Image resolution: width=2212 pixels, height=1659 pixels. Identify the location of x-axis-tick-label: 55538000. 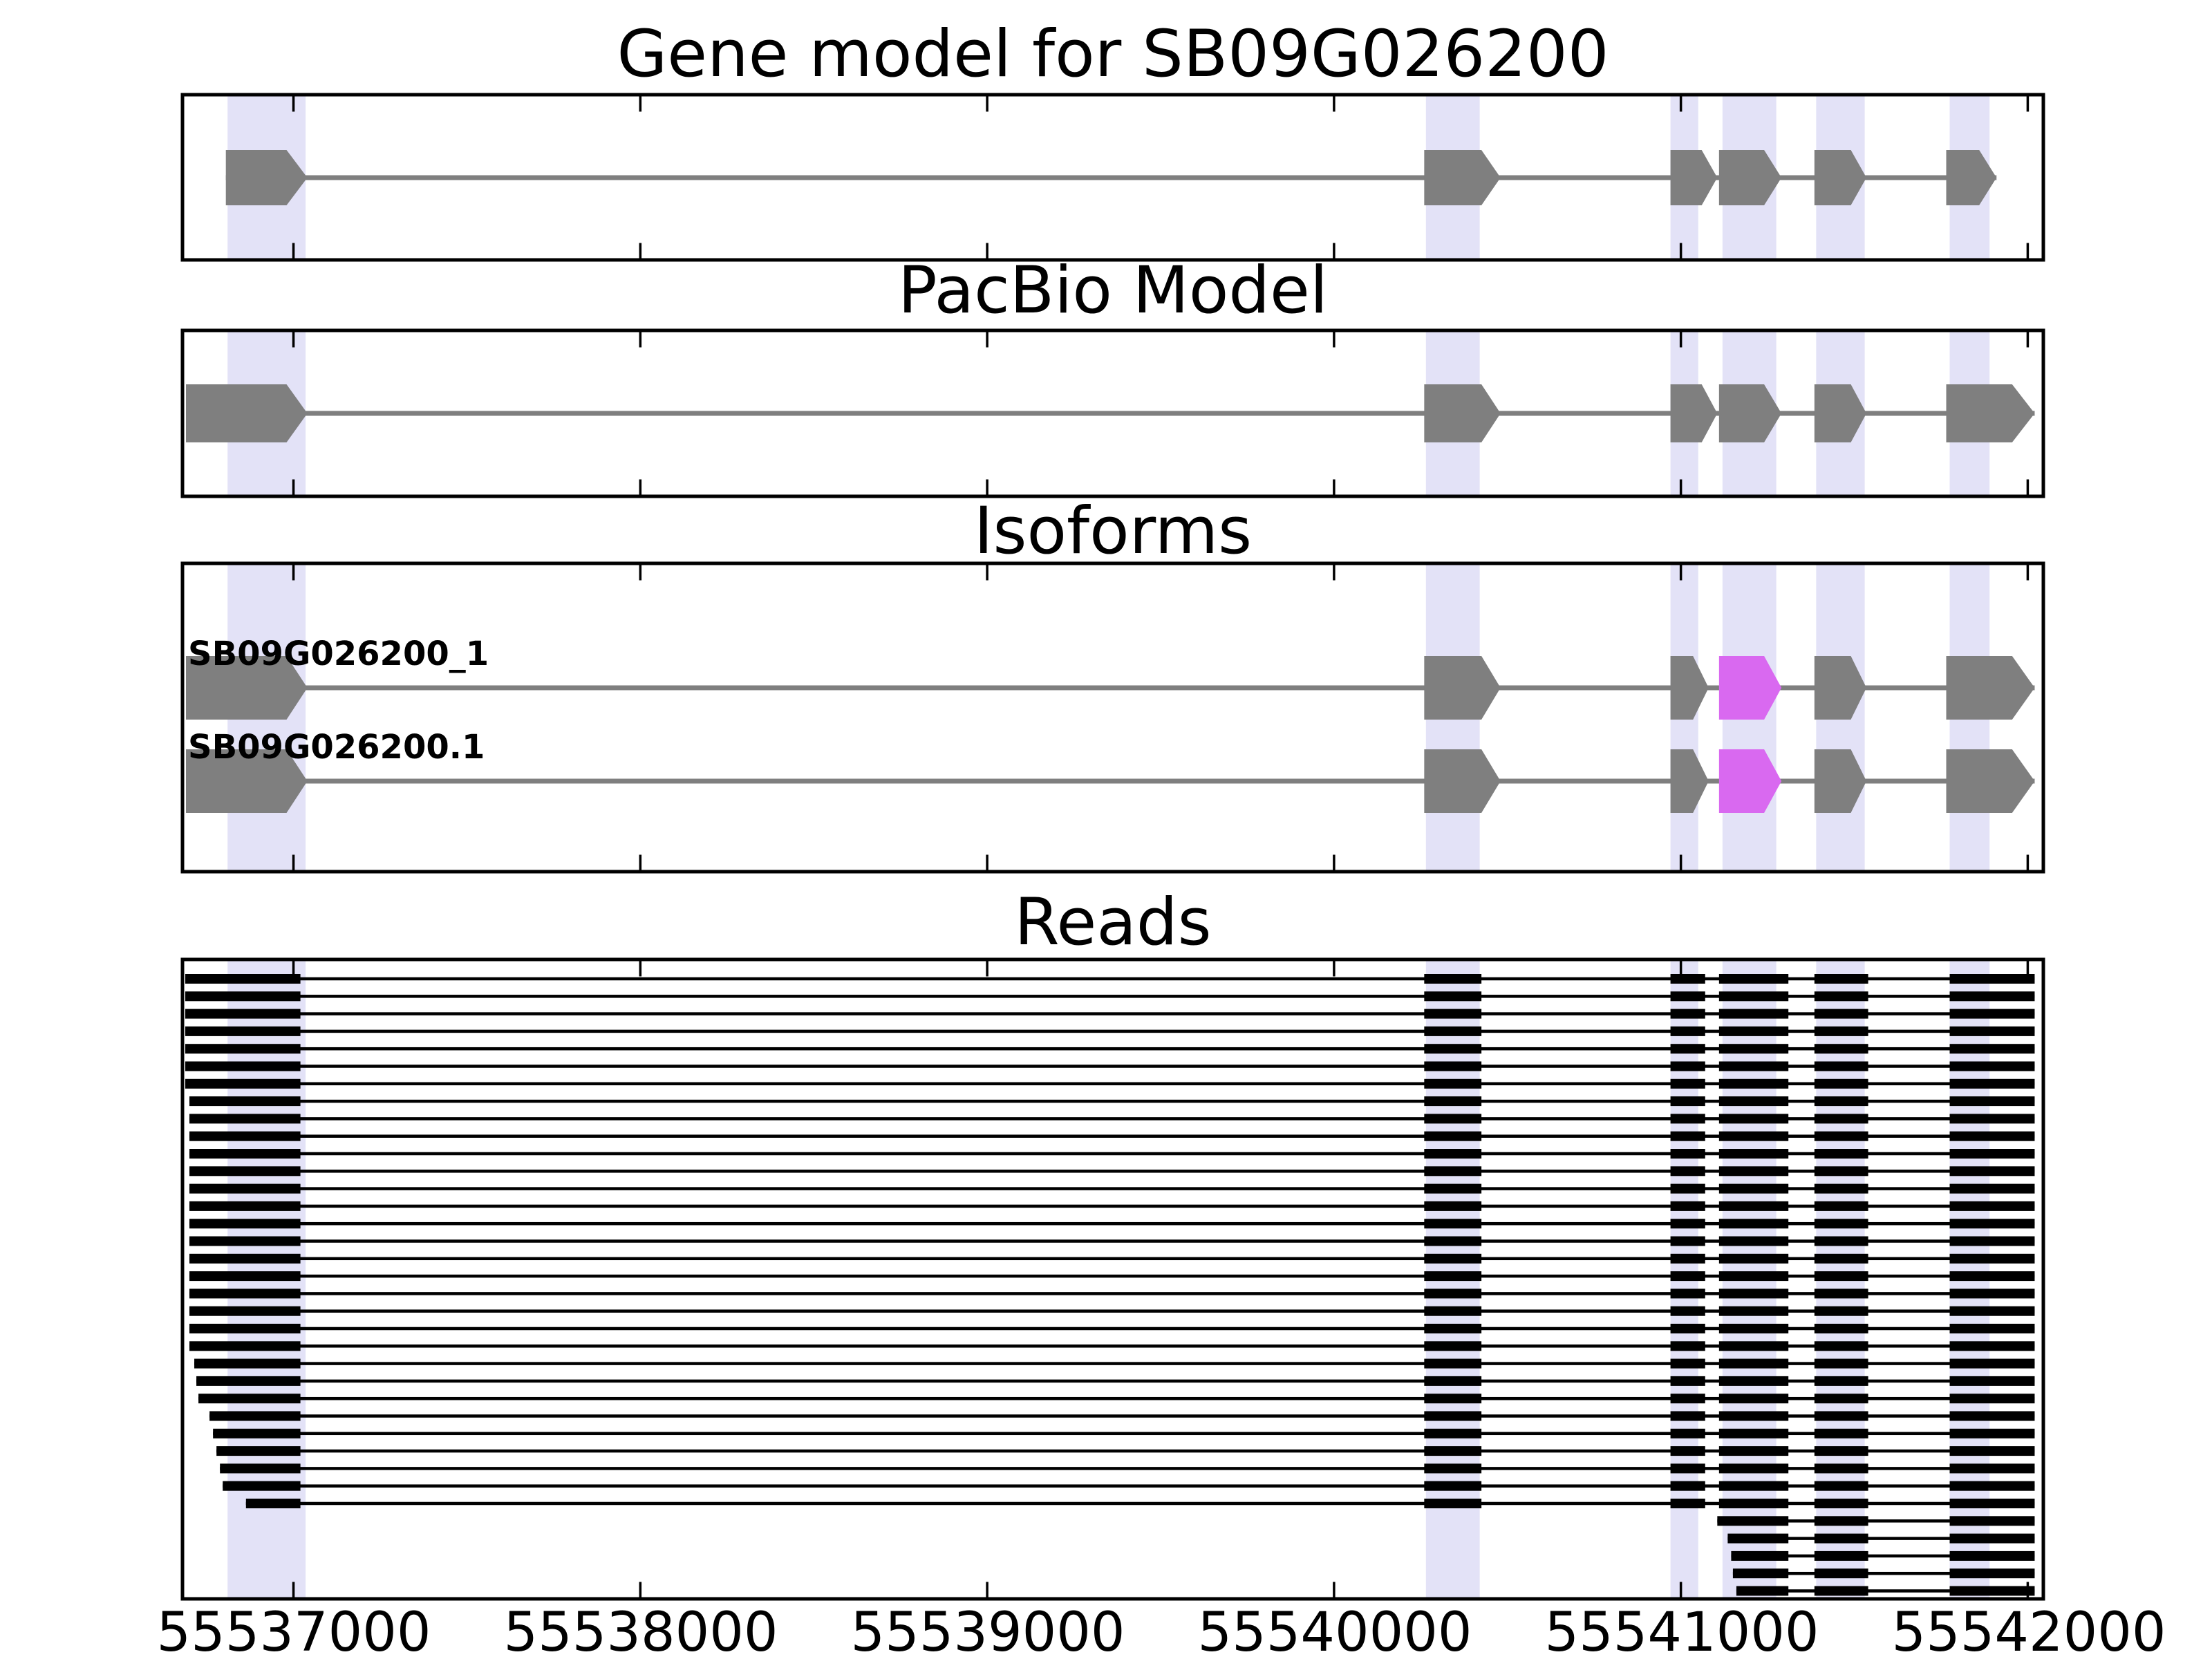
(640, 1630).